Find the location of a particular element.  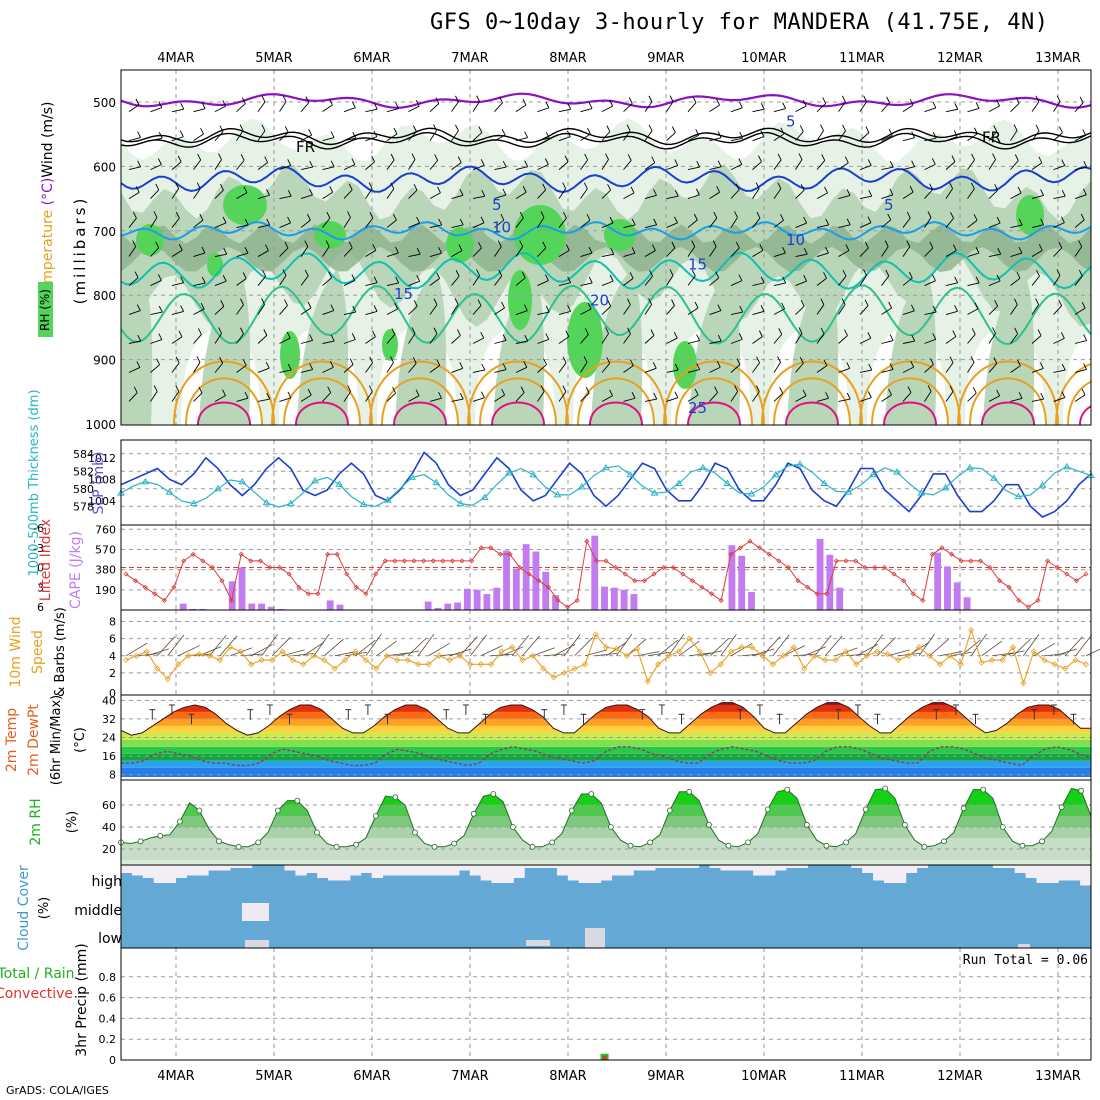

y-tick-label: 8 is located at coordinates (112, 622).